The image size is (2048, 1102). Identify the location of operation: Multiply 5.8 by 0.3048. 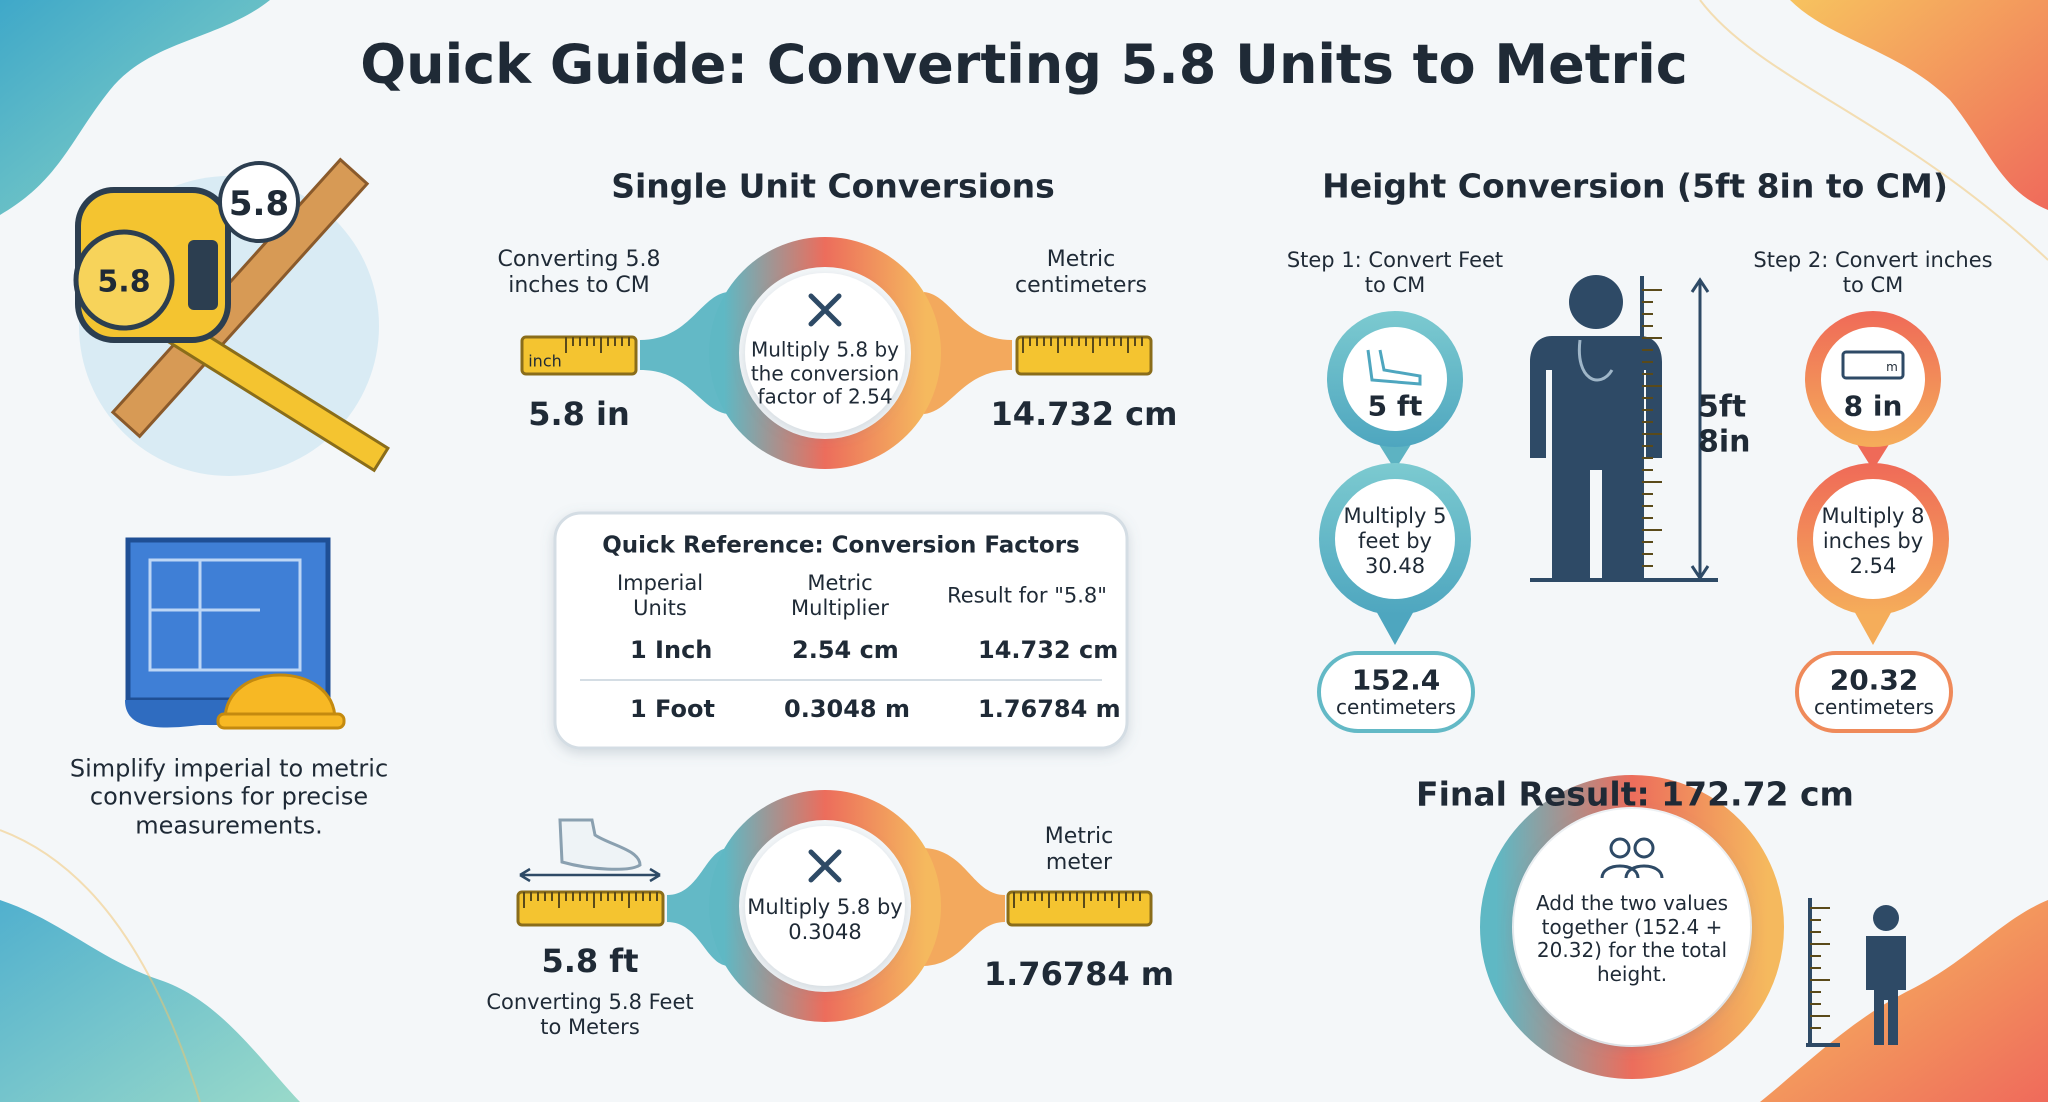
(825, 919).